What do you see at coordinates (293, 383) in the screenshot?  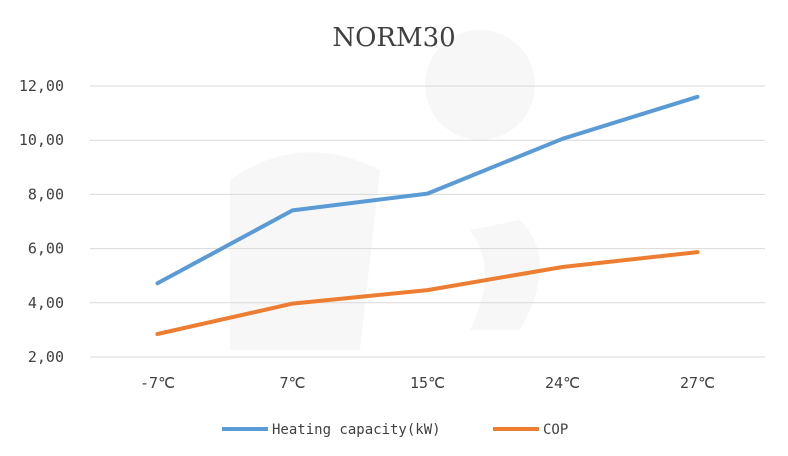 I see `x-tick-label: 7℃` at bounding box center [293, 383].